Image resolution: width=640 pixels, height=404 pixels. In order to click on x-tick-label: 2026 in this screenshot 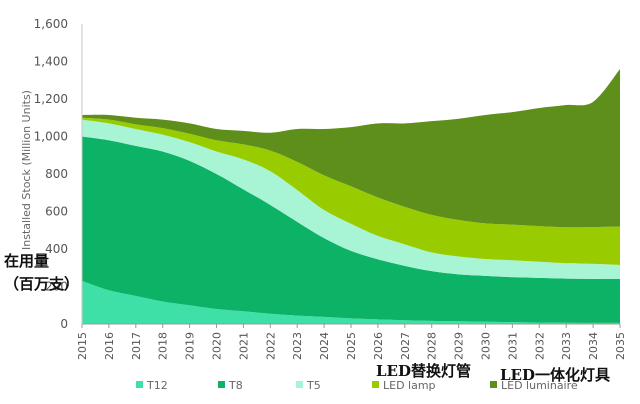, I will do `click(378, 346)`.